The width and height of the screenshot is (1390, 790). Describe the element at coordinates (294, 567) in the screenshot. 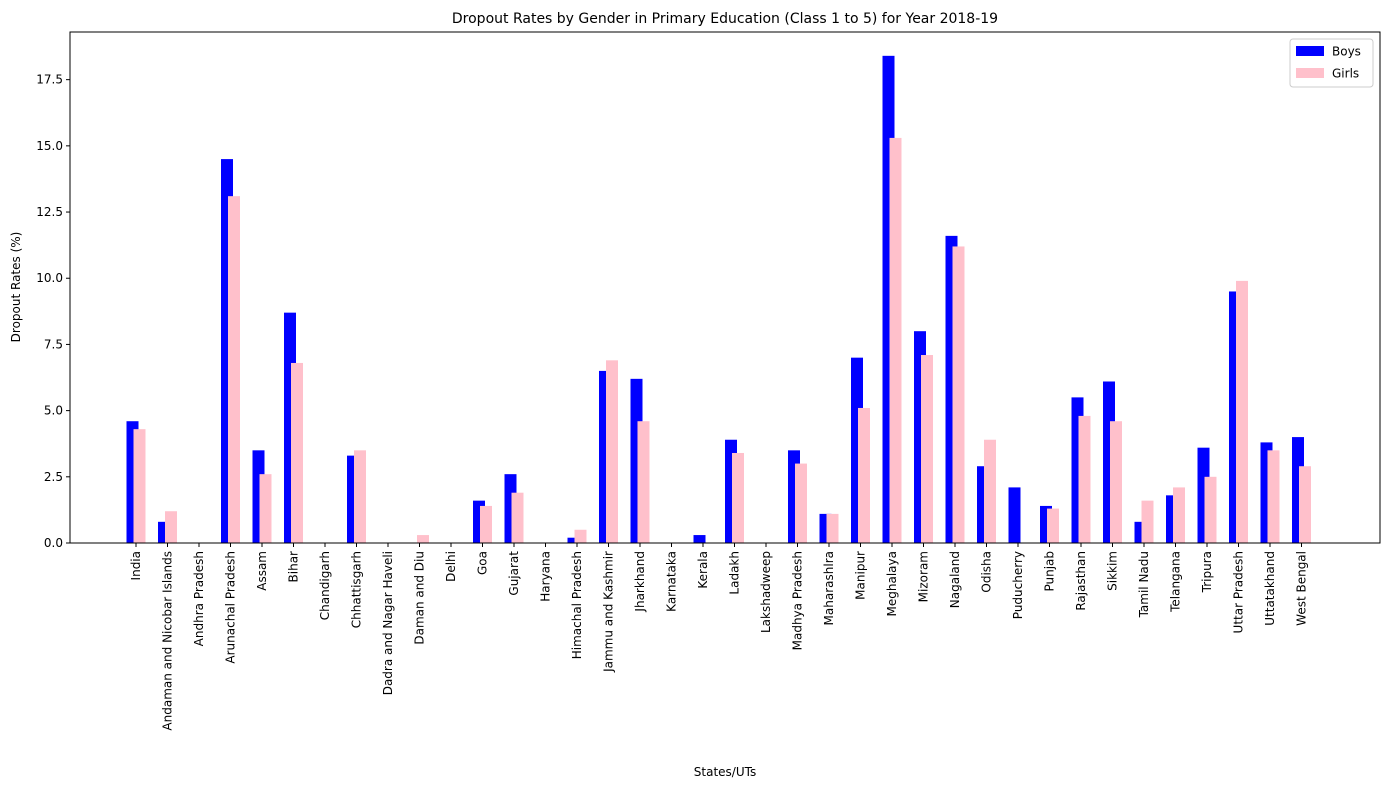

I see `x-tick-label: Bihar` at that location.